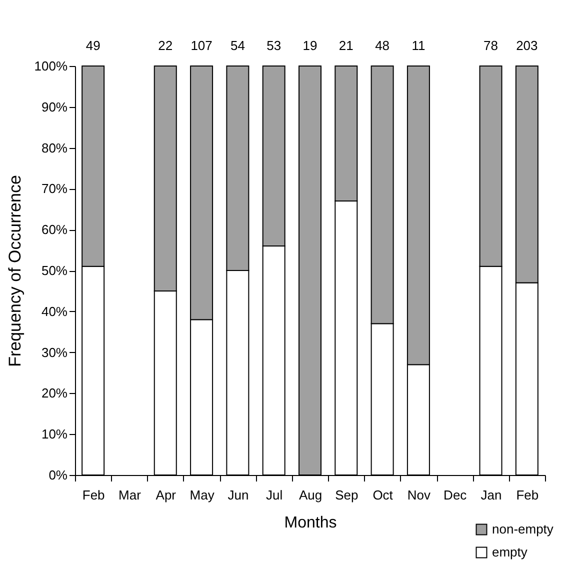 The height and width of the screenshot is (561, 584). What do you see at coordinates (54, 434) in the screenshot?
I see `y-tick-label: 10%` at bounding box center [54, 434].